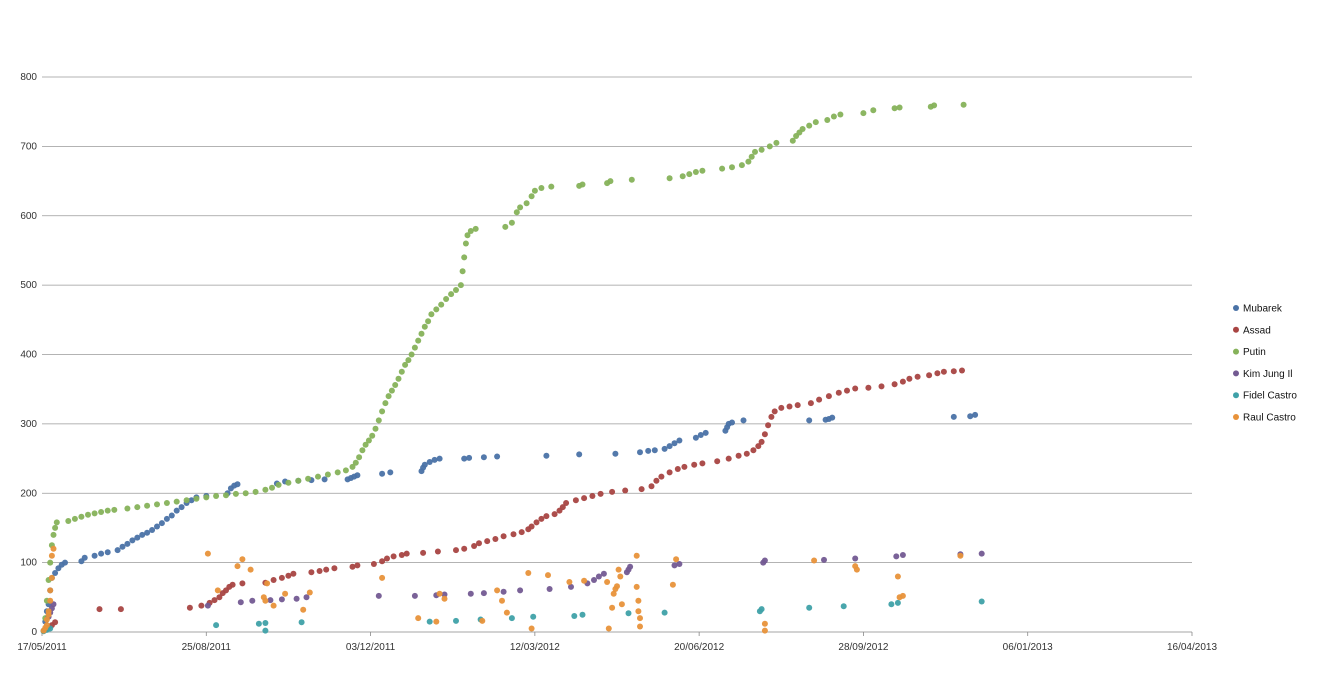  What do you see at coordinates (512, 616) in the screenshot?
I see `series-fidel-castro` at bounding box center [512, 616].